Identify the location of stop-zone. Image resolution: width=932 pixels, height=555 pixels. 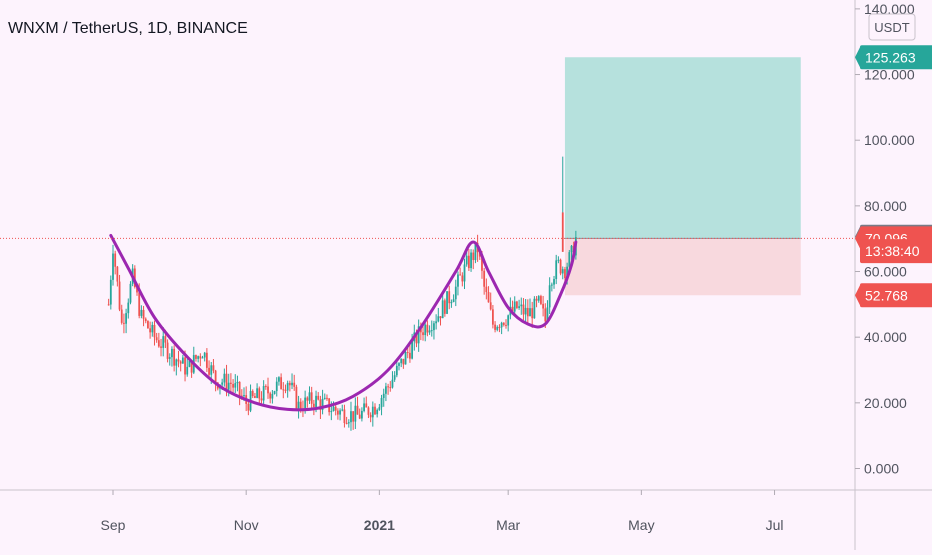
(682, 267).